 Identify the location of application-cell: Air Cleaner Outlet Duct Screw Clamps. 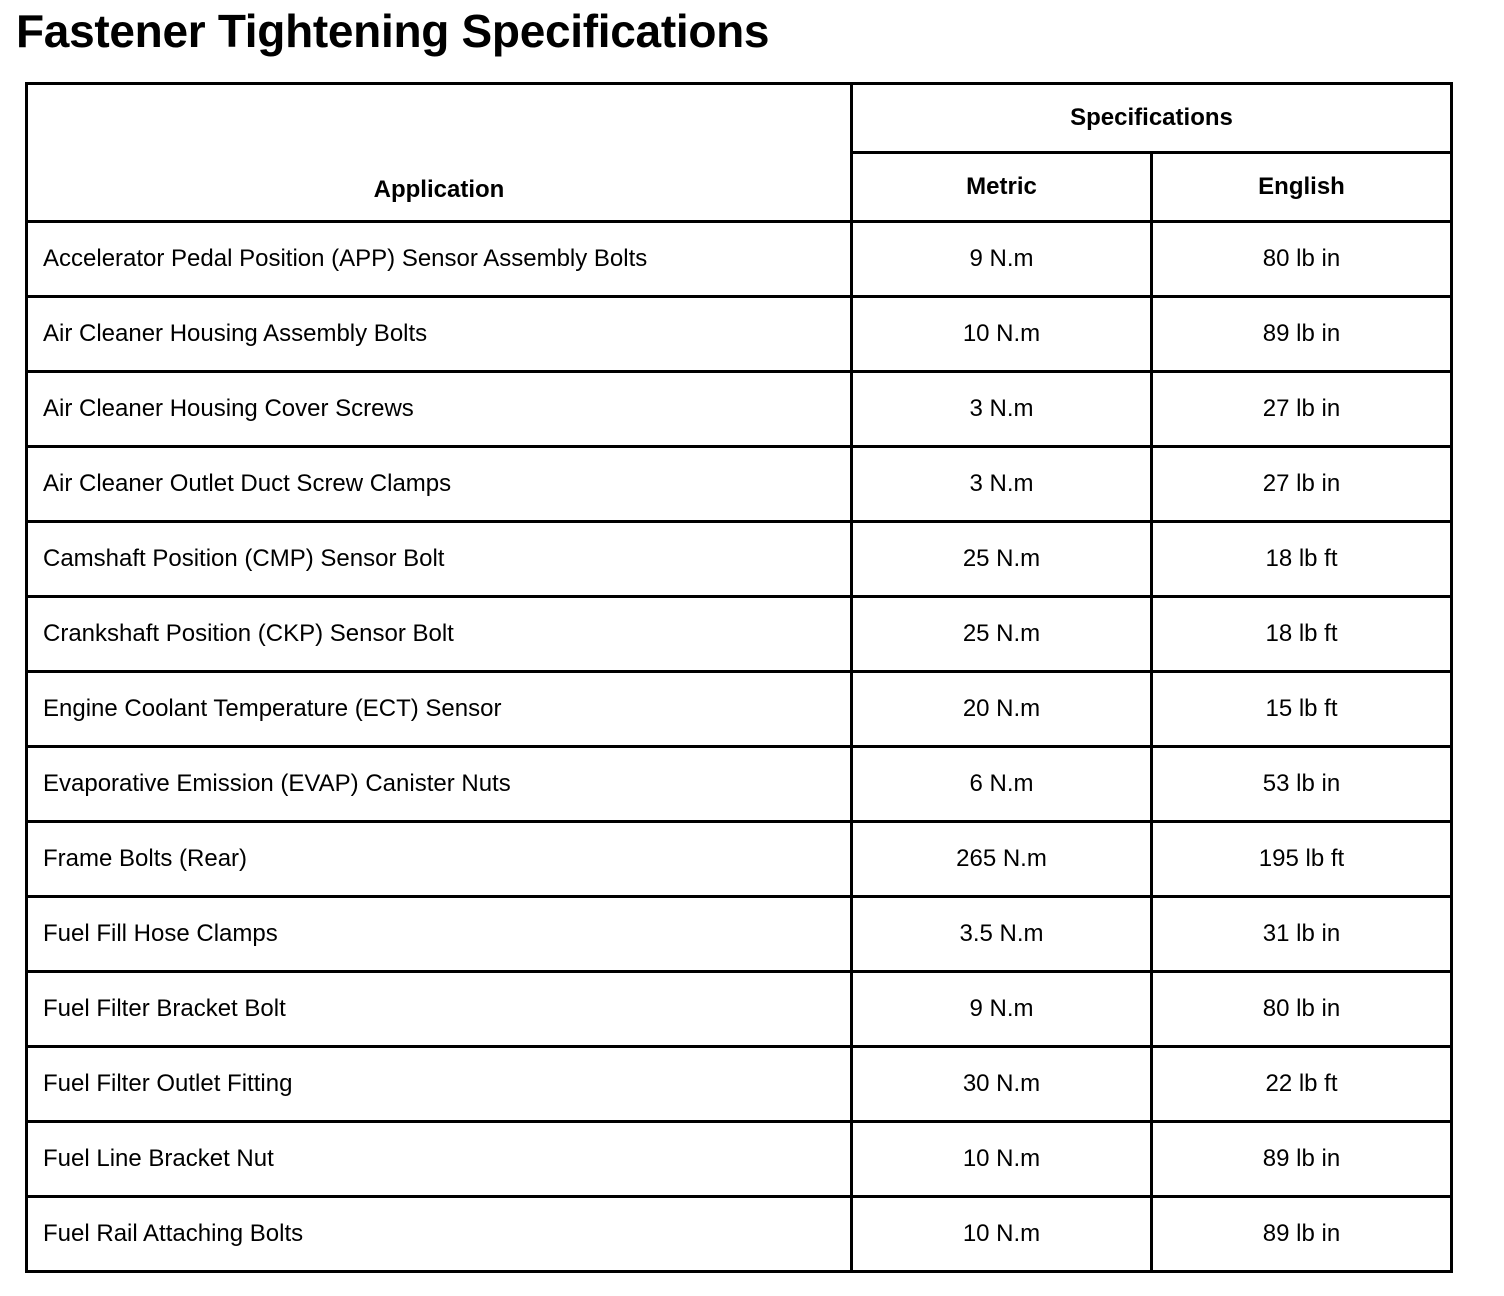
(439, 484).